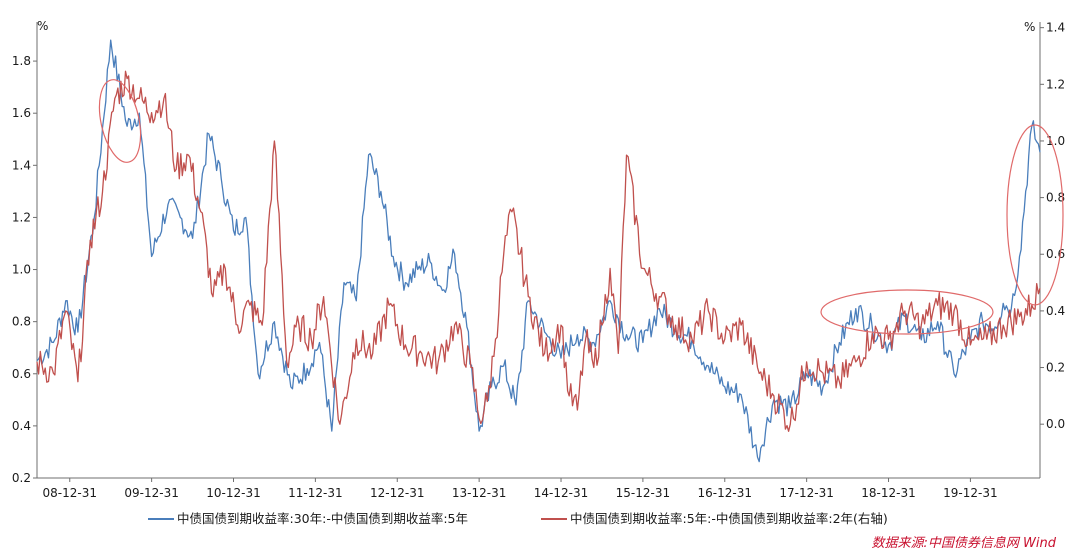 Image resolution: width=1080 pixels, height=557 pixels. Describe the element at coordinates (120, 121) in the screenshot. I see `ellipse-2009` at that location.